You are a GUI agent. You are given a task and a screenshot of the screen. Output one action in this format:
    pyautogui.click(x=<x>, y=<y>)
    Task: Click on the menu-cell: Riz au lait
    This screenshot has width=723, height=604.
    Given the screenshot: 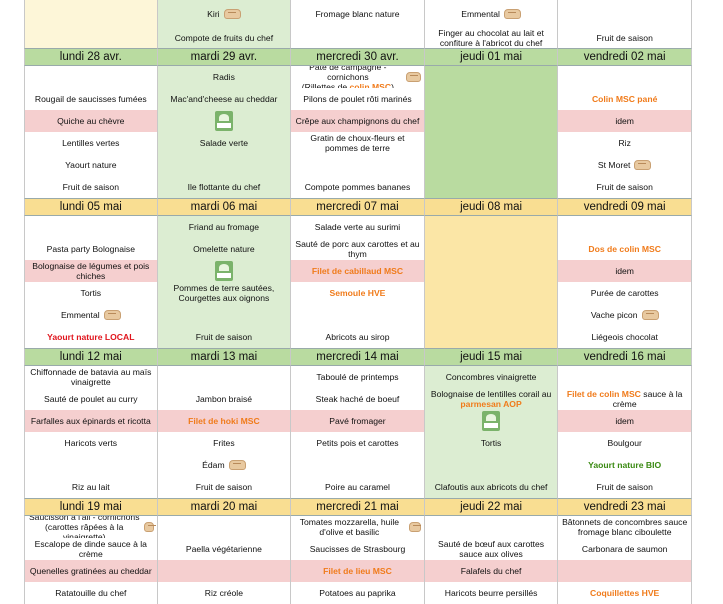 What is the action you would take?
    pyautogui.click(x=91, y=487)
    